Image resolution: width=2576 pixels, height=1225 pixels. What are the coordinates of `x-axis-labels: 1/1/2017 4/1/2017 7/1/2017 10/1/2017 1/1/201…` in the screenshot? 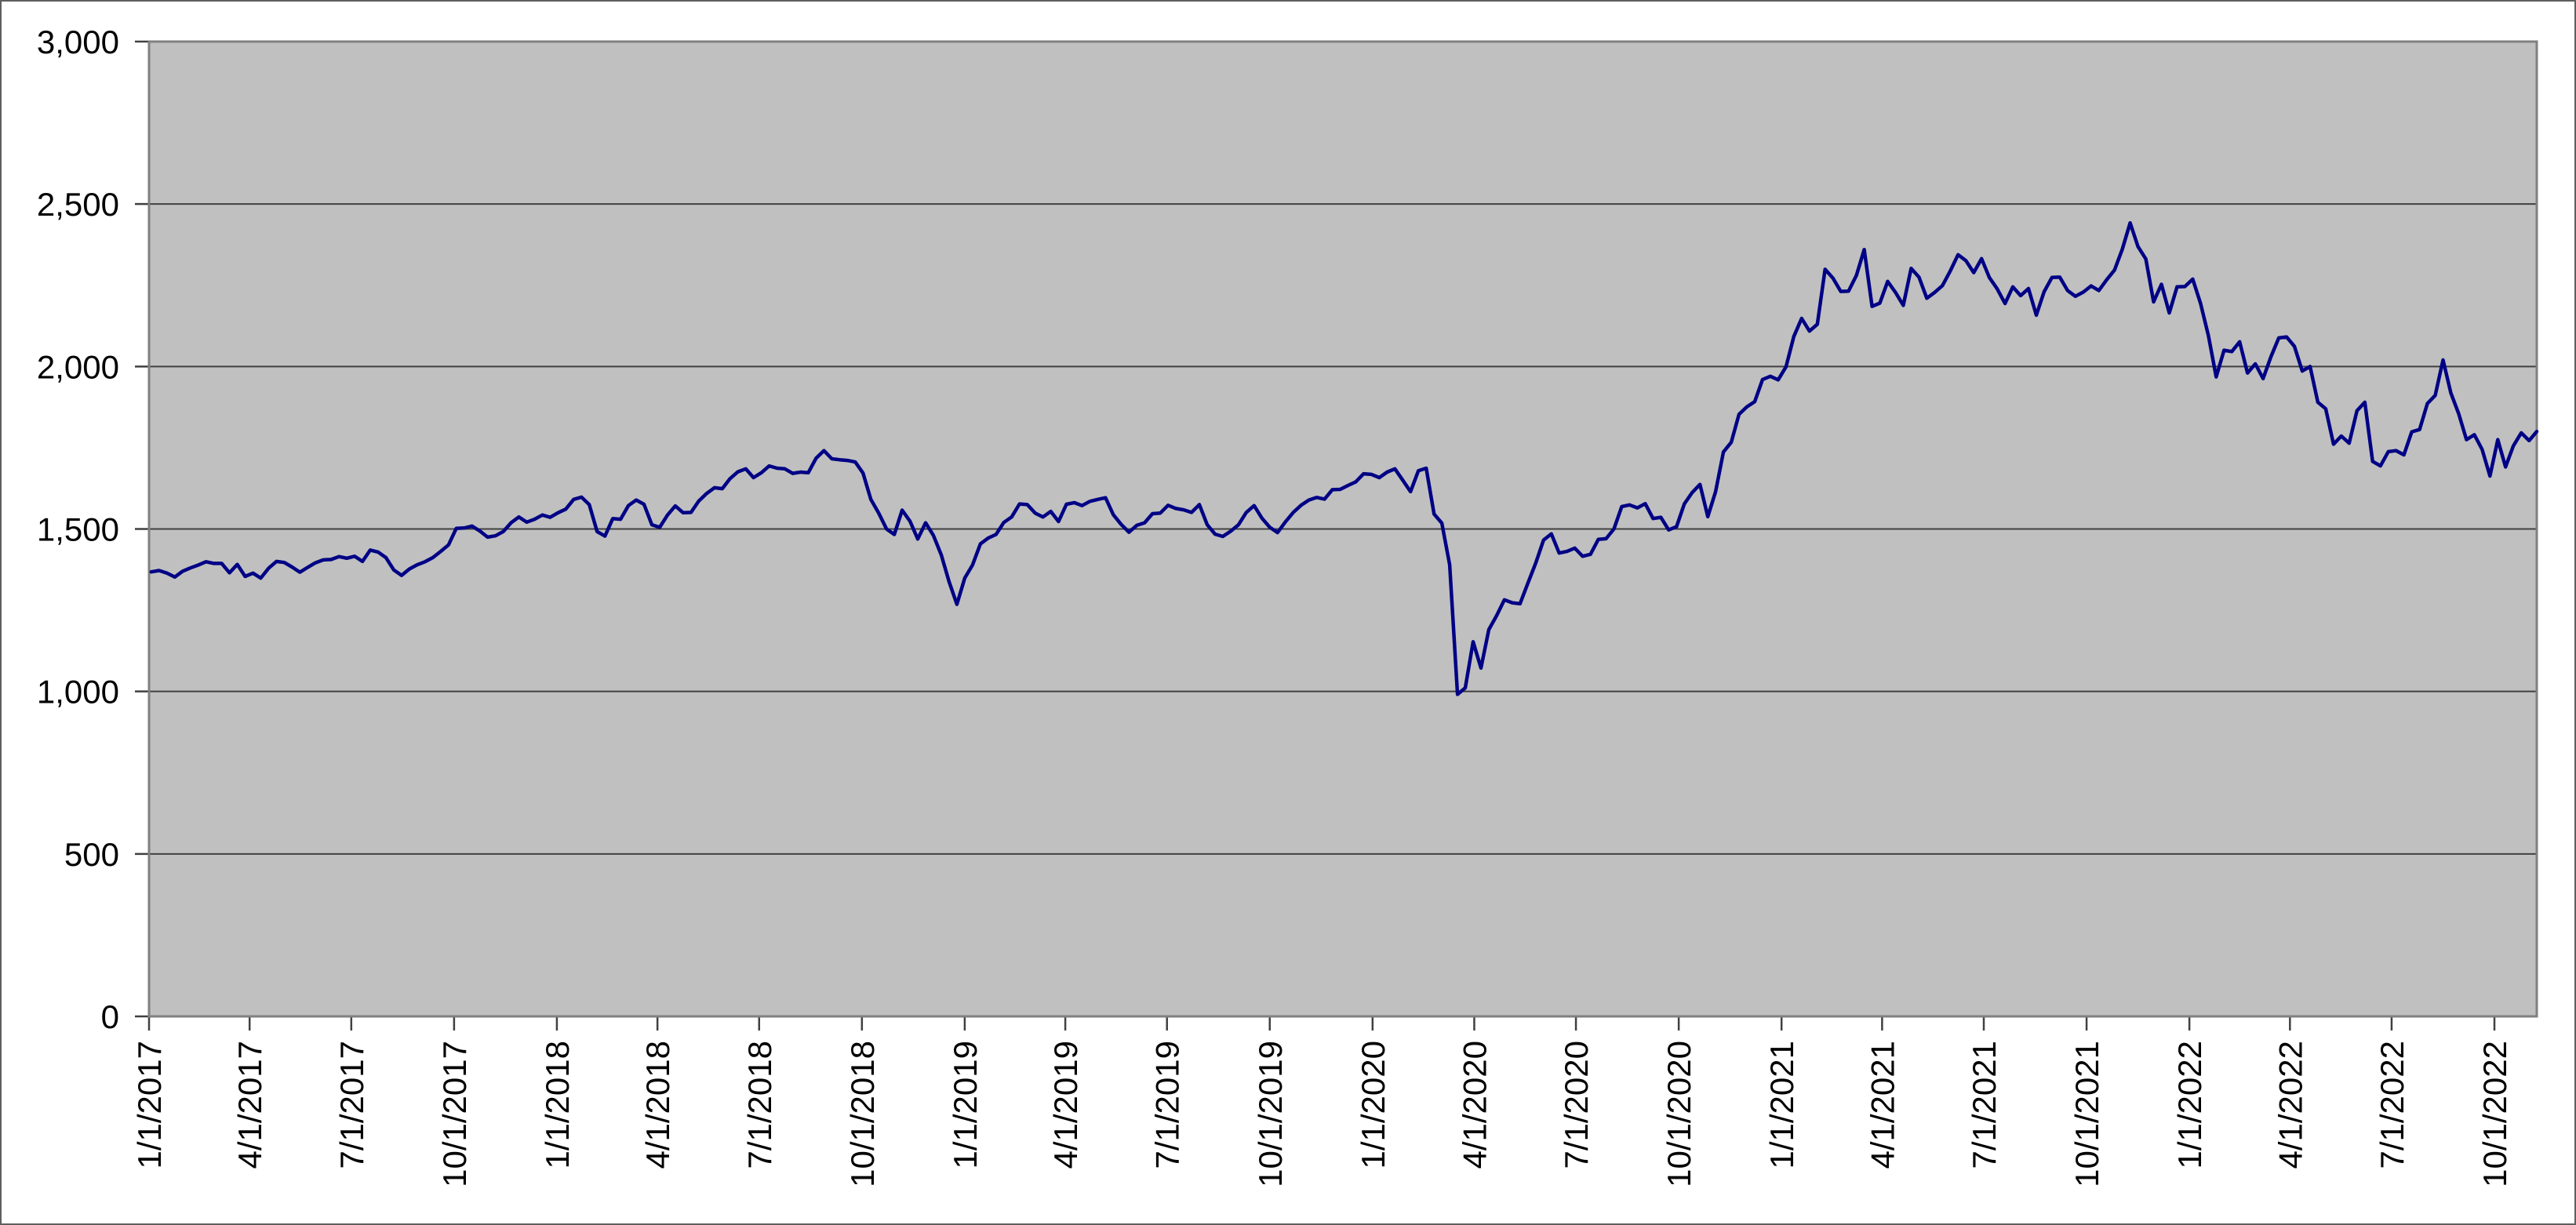 It's located at (1322, 1114).